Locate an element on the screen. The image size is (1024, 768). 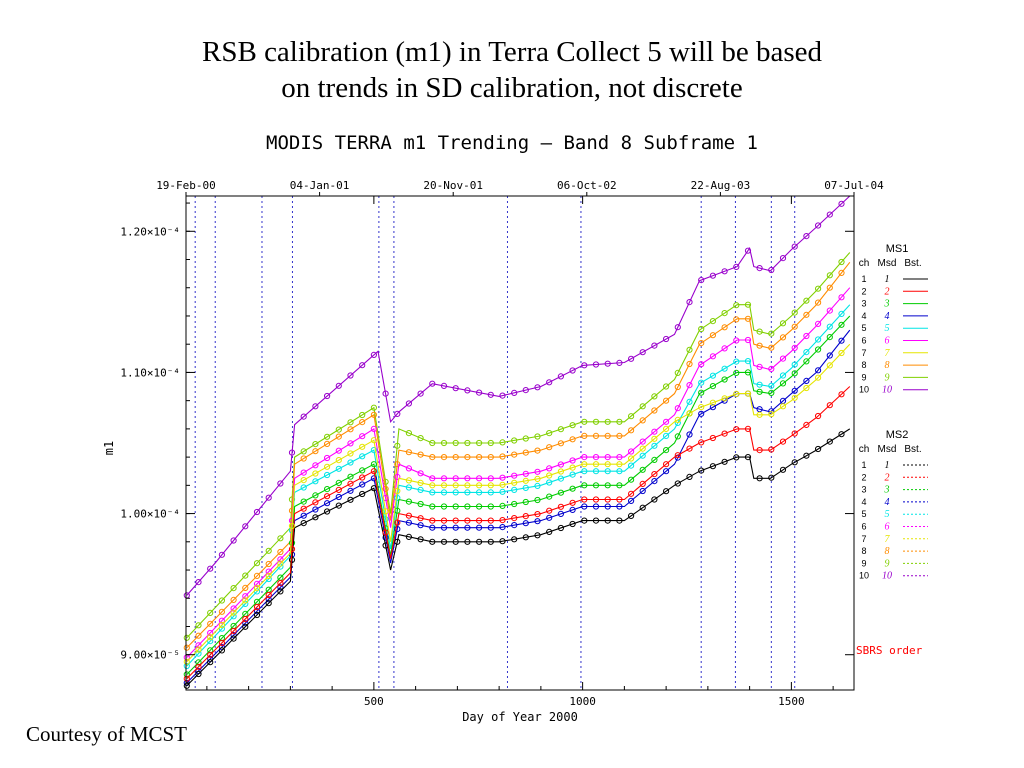
legend-channel: 1 is located at coordinates (863, 465).